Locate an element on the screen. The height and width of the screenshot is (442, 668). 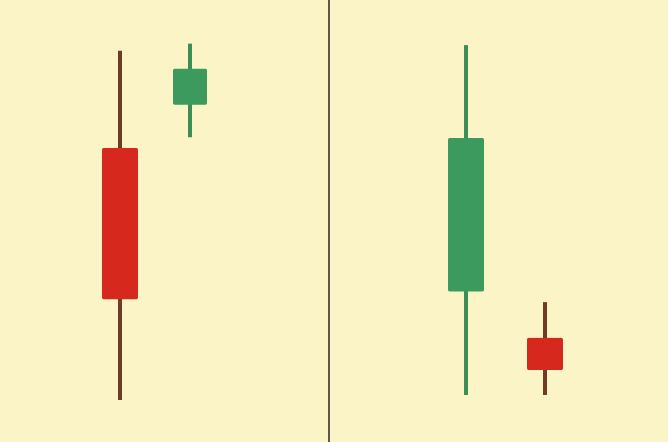
right-candle-panel is located at coordinates (505, 220).